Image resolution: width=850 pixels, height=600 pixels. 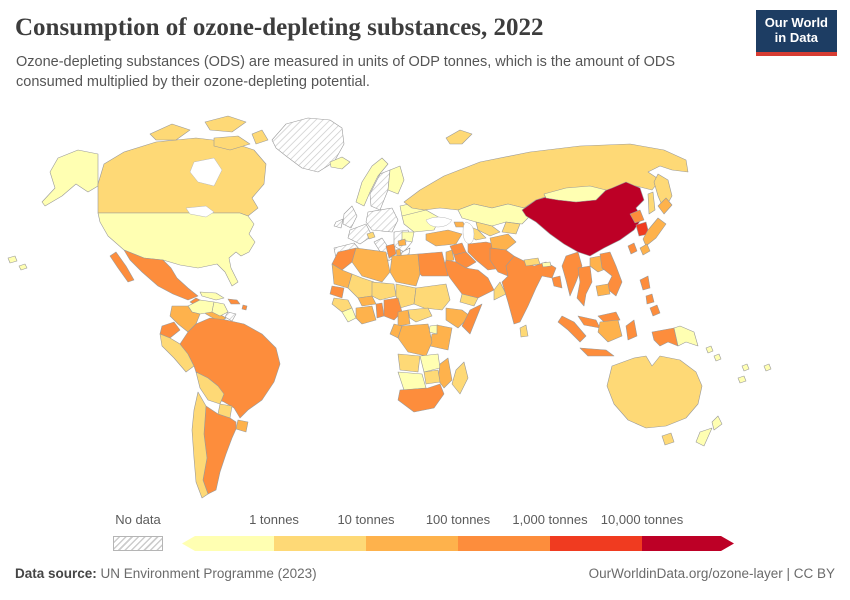 What do you see at coordinates (546, 264) in the screenshot?
I see `country-bhutan` at bounding box center [546, 264].